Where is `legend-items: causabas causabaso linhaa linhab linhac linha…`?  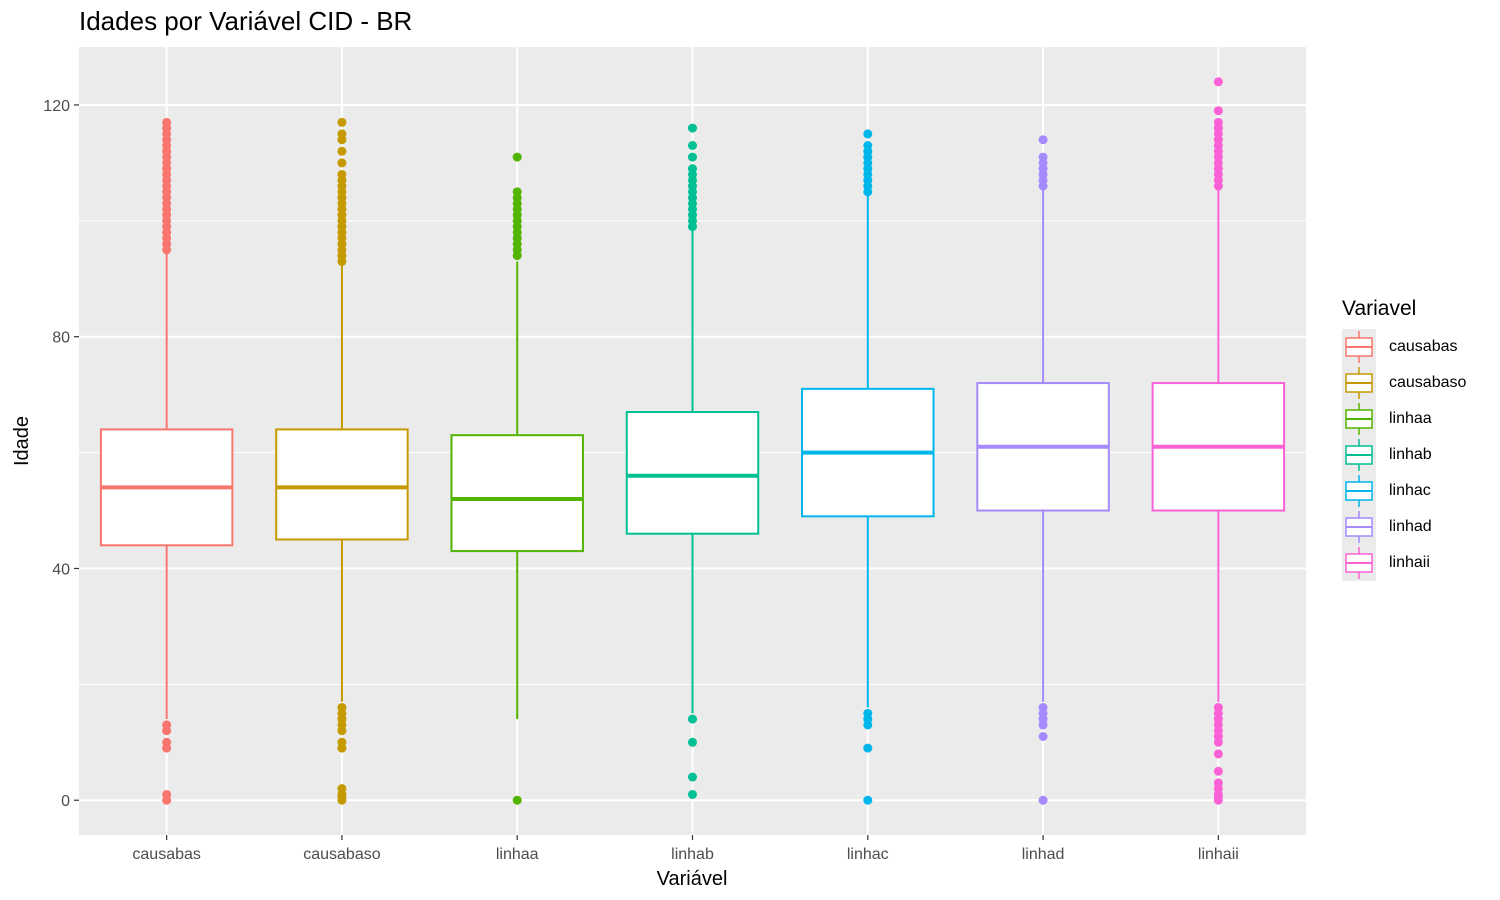
legend-items: causabas causabaso linhaa linhab linhac linha… is located at coordinates (1404, 455).